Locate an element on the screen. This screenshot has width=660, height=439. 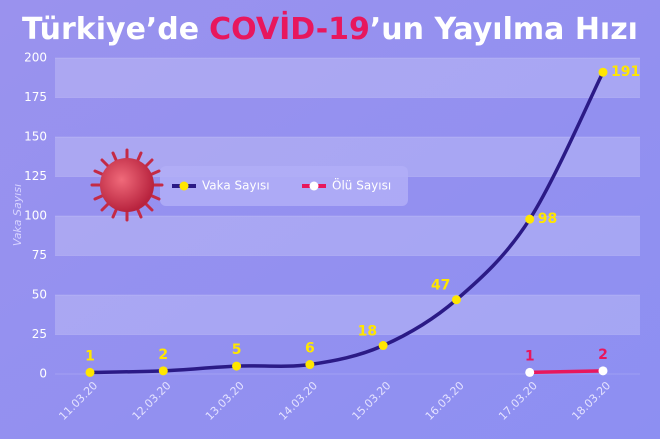
legend-label: Ölü Sayısı is located at coordinates (361, 185).